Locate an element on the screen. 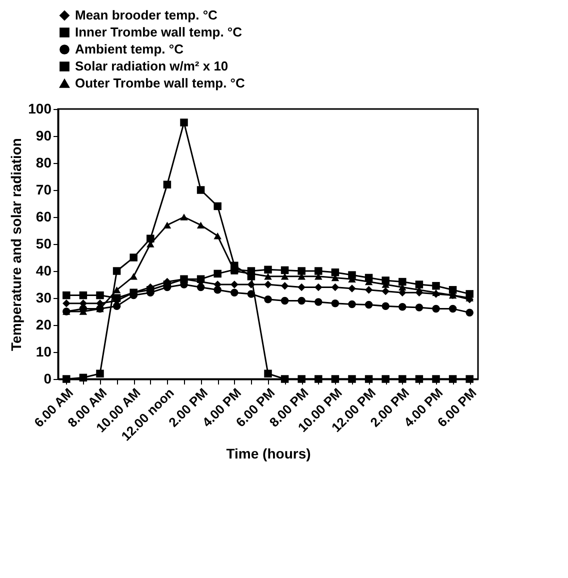 The height and width of the screenshot is (578, 568). legend-label: Inner Trombe wall temp. °C is located at coordinates (159, 32).